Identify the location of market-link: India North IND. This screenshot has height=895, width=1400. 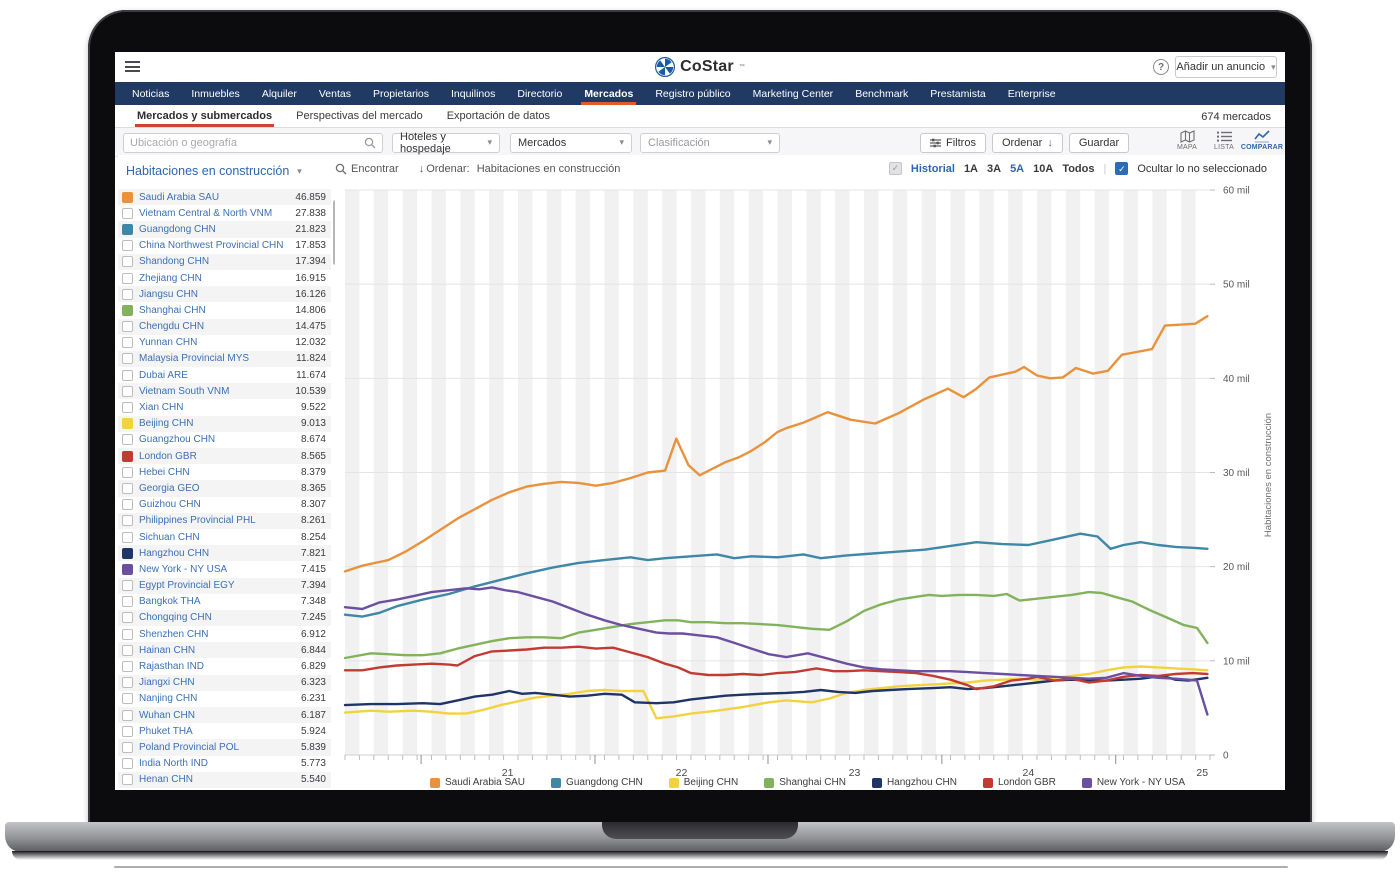
(173, 764).